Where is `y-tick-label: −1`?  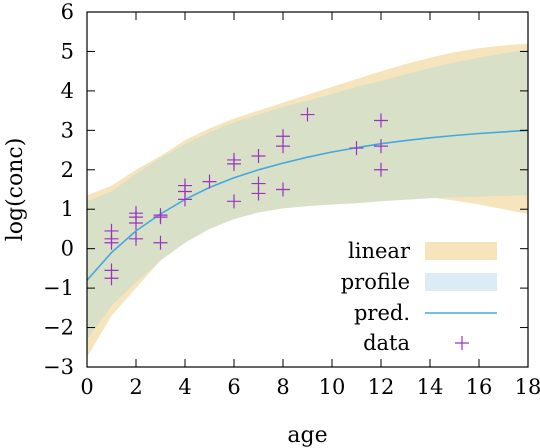
y-tick-label: −1 is located at coordinates (58, 288).